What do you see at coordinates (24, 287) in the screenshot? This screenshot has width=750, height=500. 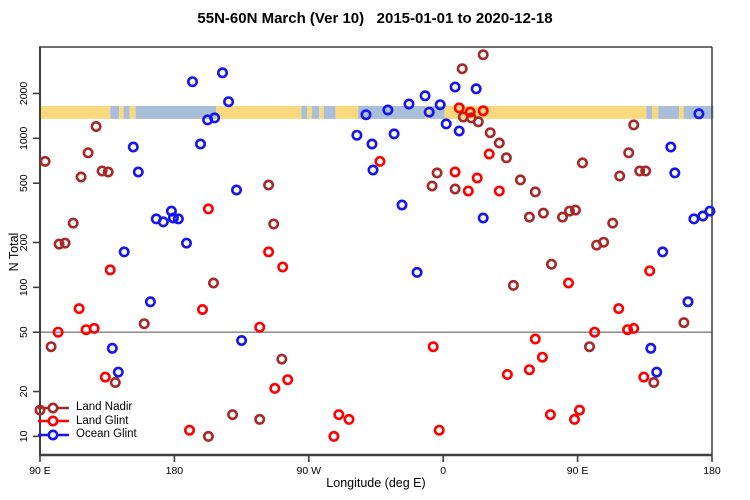 I see `y-tick-label: 100` at bounding box center [24, 287].